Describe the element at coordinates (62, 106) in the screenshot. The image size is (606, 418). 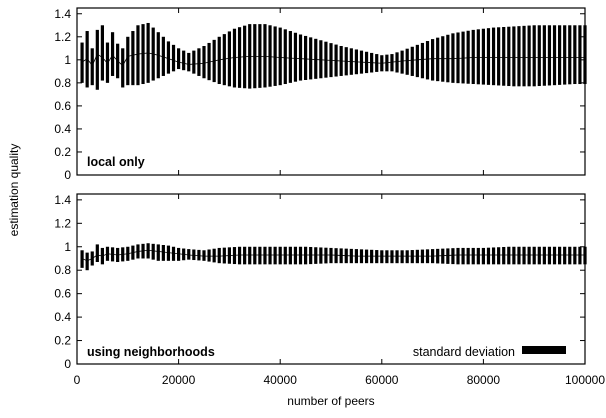
I see `y-tick-label: 0.6` at that location.